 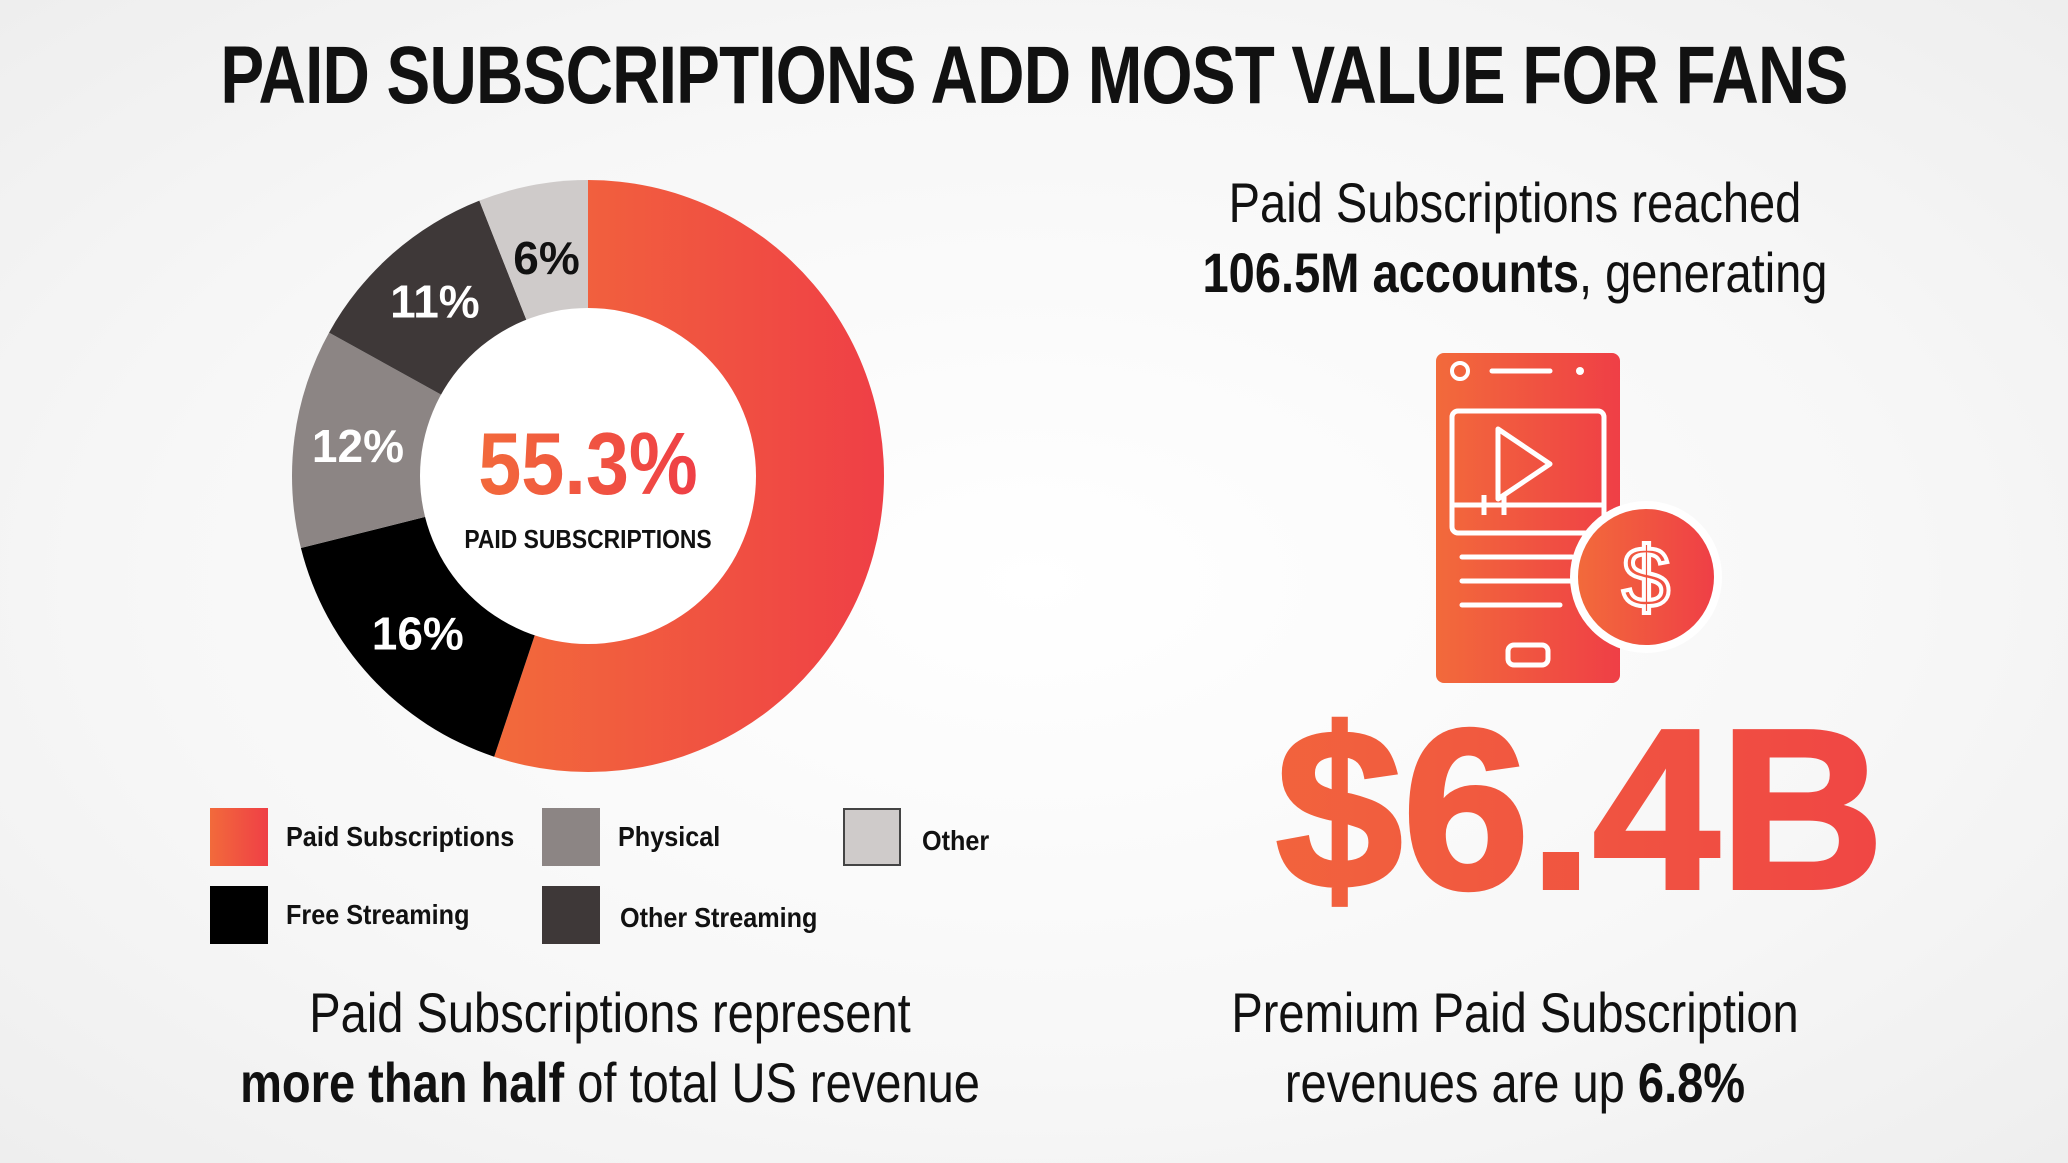 I want to click on right-top-line2-rest: , generating, so click(x=1703, y=272).